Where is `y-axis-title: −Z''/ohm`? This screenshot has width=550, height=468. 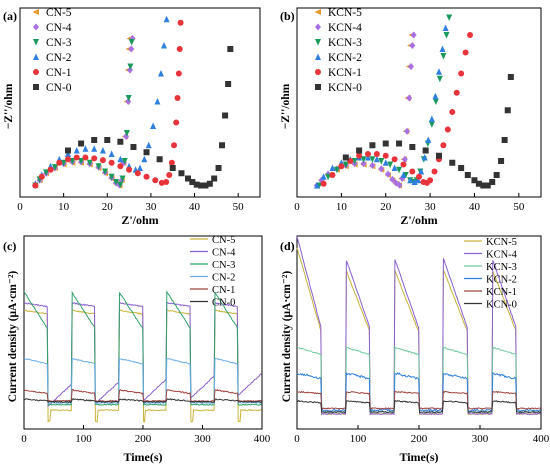
y-axis-title: −Z''/ohm is located at coordinates (286, 106).